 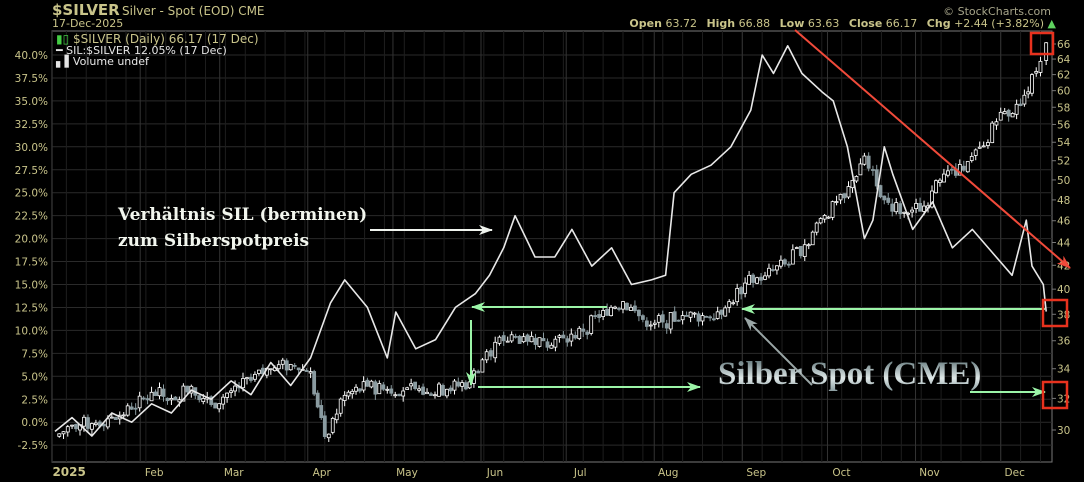 What do you see at coordinates (756, 473) in the screenshot?
I see `x-axis-tick: Sep` at bounding box center [756, 473].